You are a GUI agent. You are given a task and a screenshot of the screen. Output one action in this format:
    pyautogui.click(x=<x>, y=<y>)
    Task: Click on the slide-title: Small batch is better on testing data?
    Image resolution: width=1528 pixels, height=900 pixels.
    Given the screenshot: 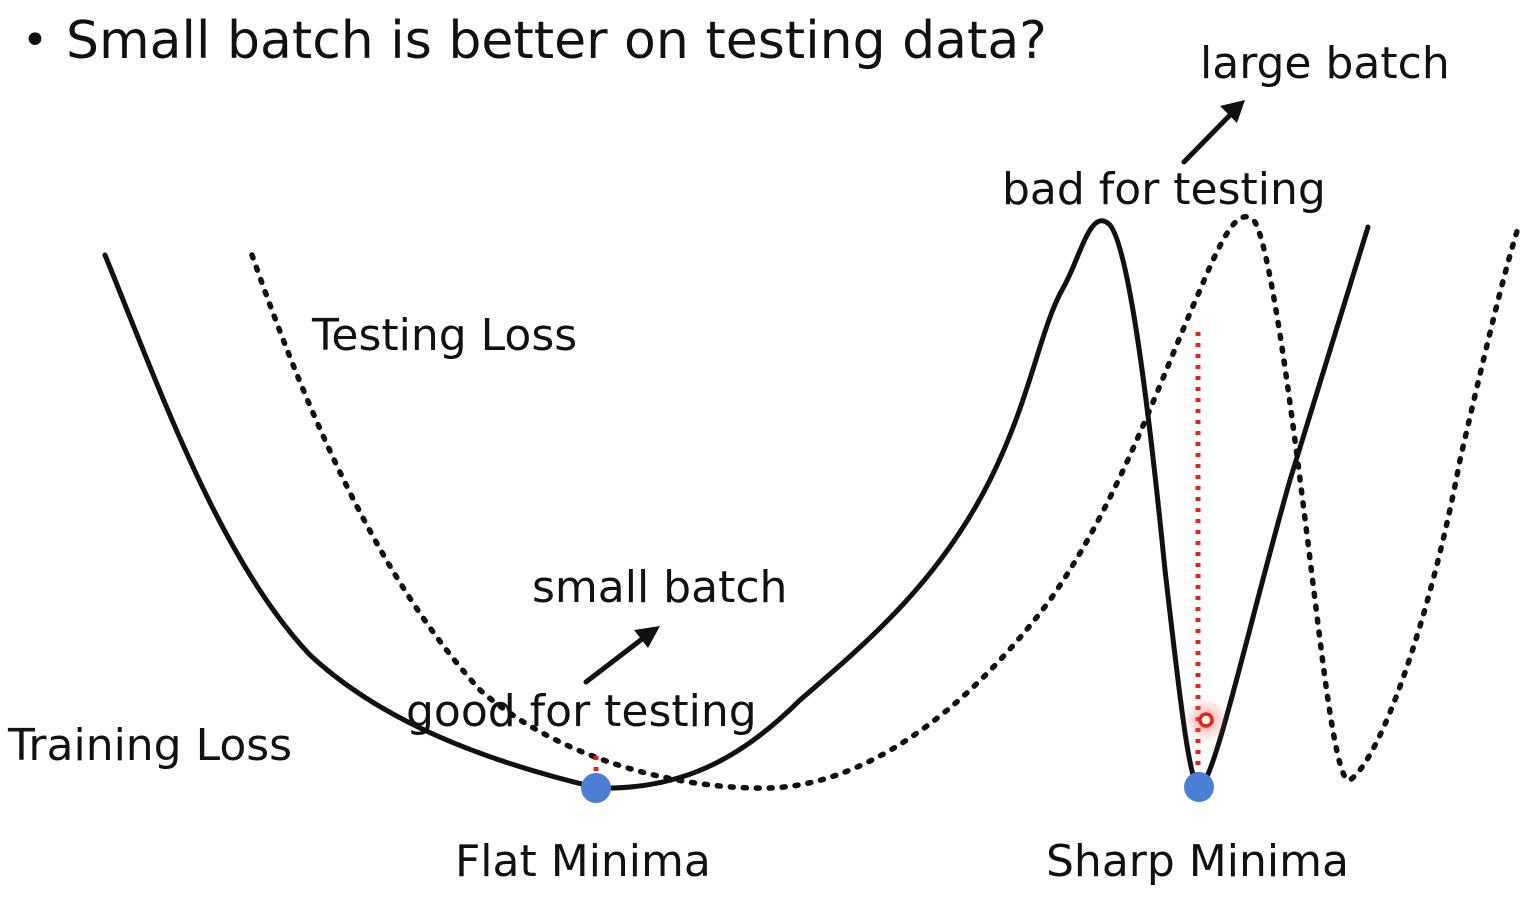 What is the action you would take?
    pyautogui.click(x=556, y=41)
    